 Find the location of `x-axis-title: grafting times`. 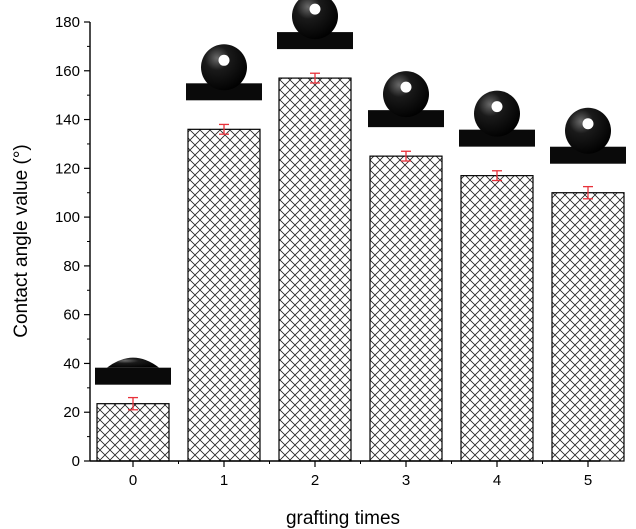

x-axis-title: grafting times is located at coordinates (343, 518).